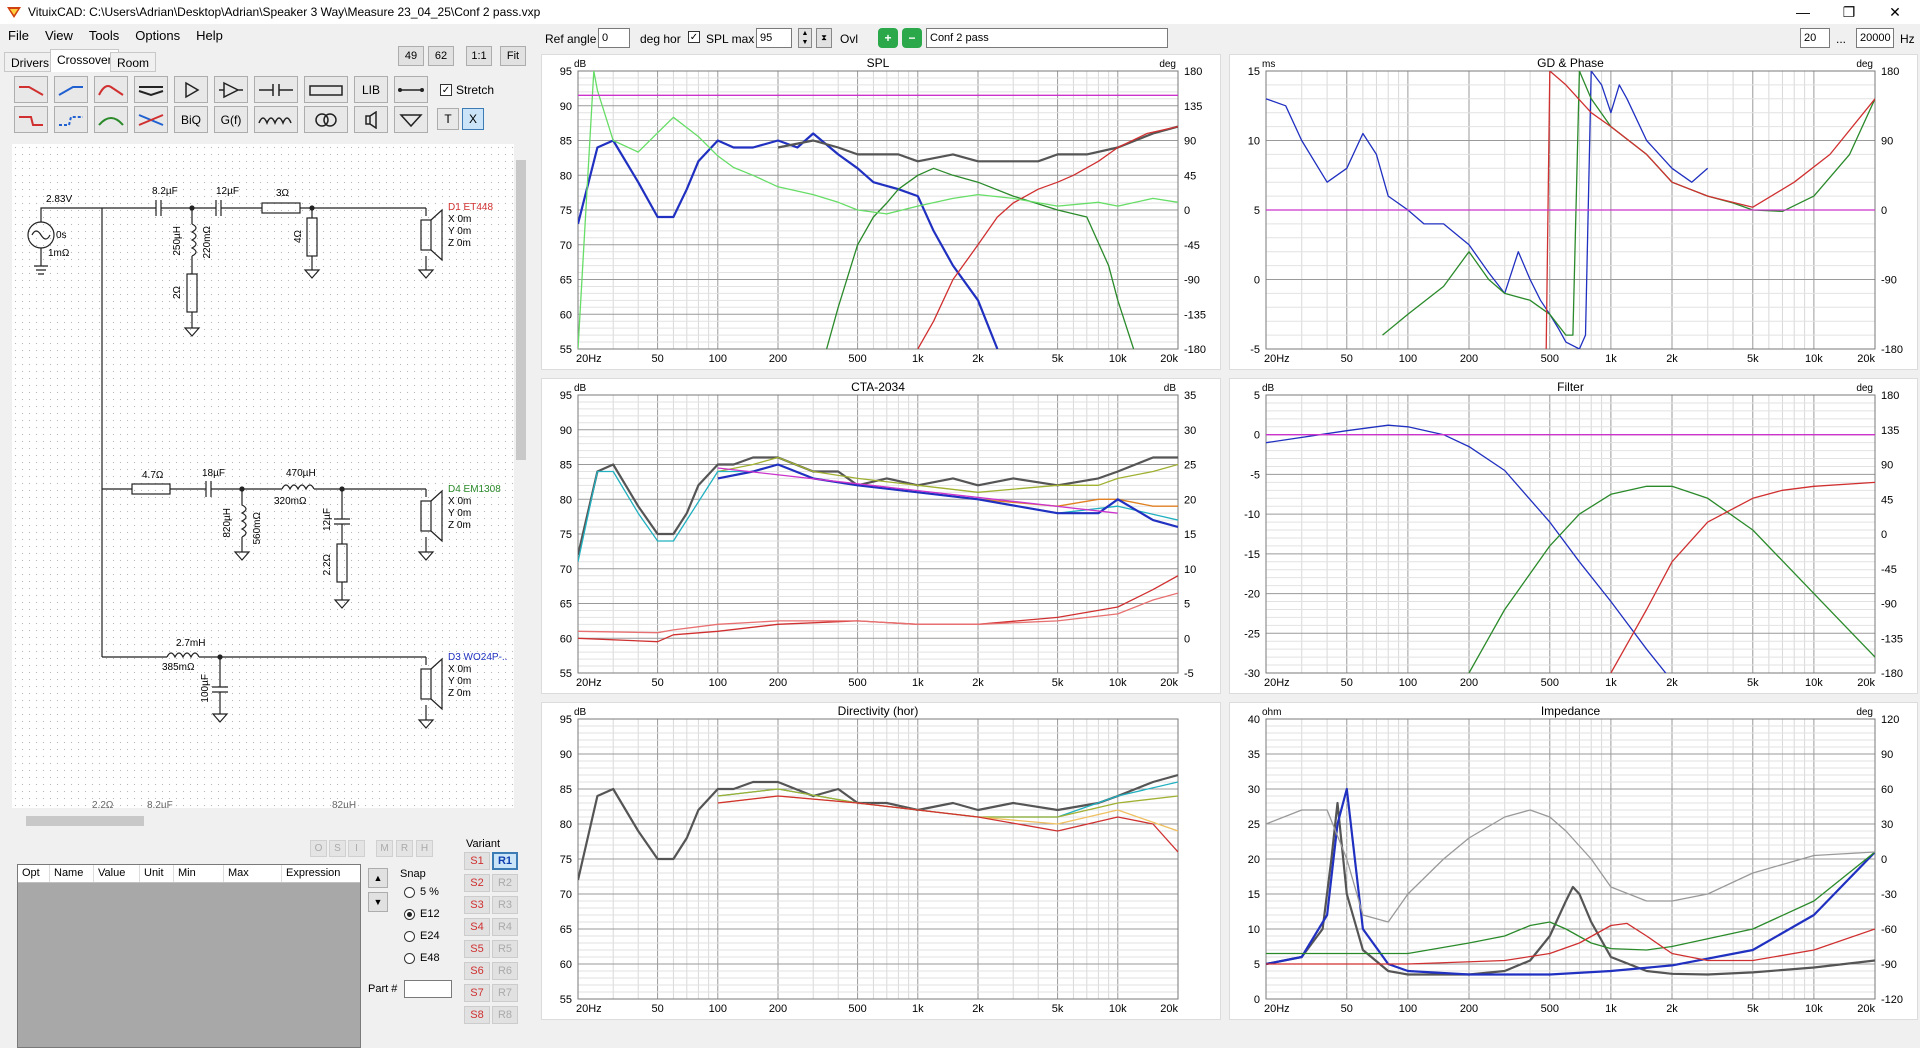 The height and width of the screenshot is (1048, 1920). What do you see at coordinates (290, 501) in the screenshot?
I see `l2-resistance: 320mΩ` at bounding box center [290, 501].